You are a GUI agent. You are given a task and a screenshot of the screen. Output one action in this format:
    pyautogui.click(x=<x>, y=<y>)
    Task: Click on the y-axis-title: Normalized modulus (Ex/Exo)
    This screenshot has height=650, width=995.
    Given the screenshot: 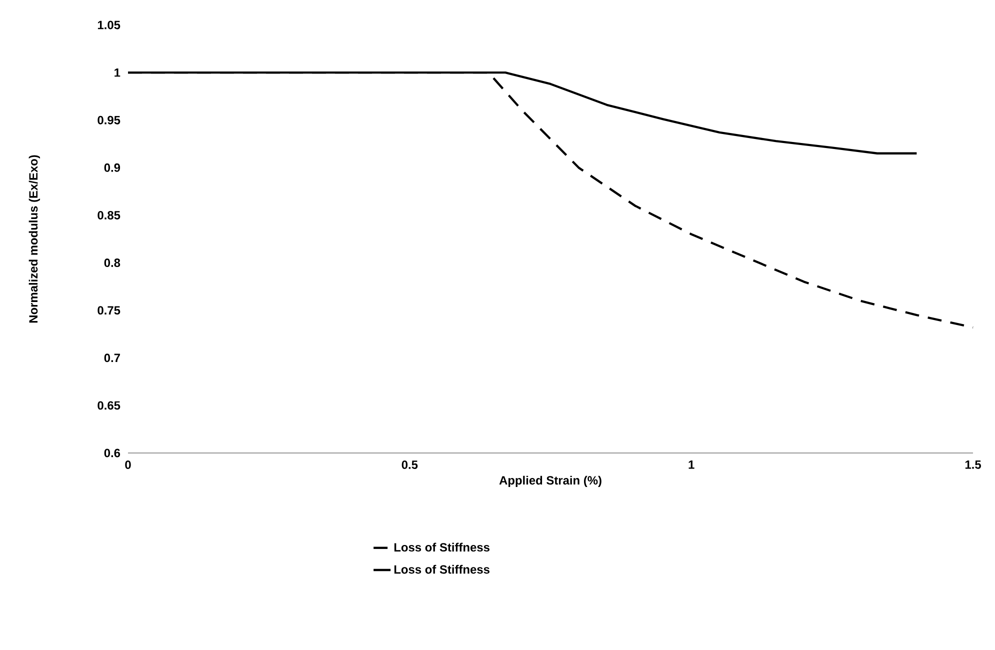 What is the action you would take?
    pyautogui.click(x=34, y=239)
    